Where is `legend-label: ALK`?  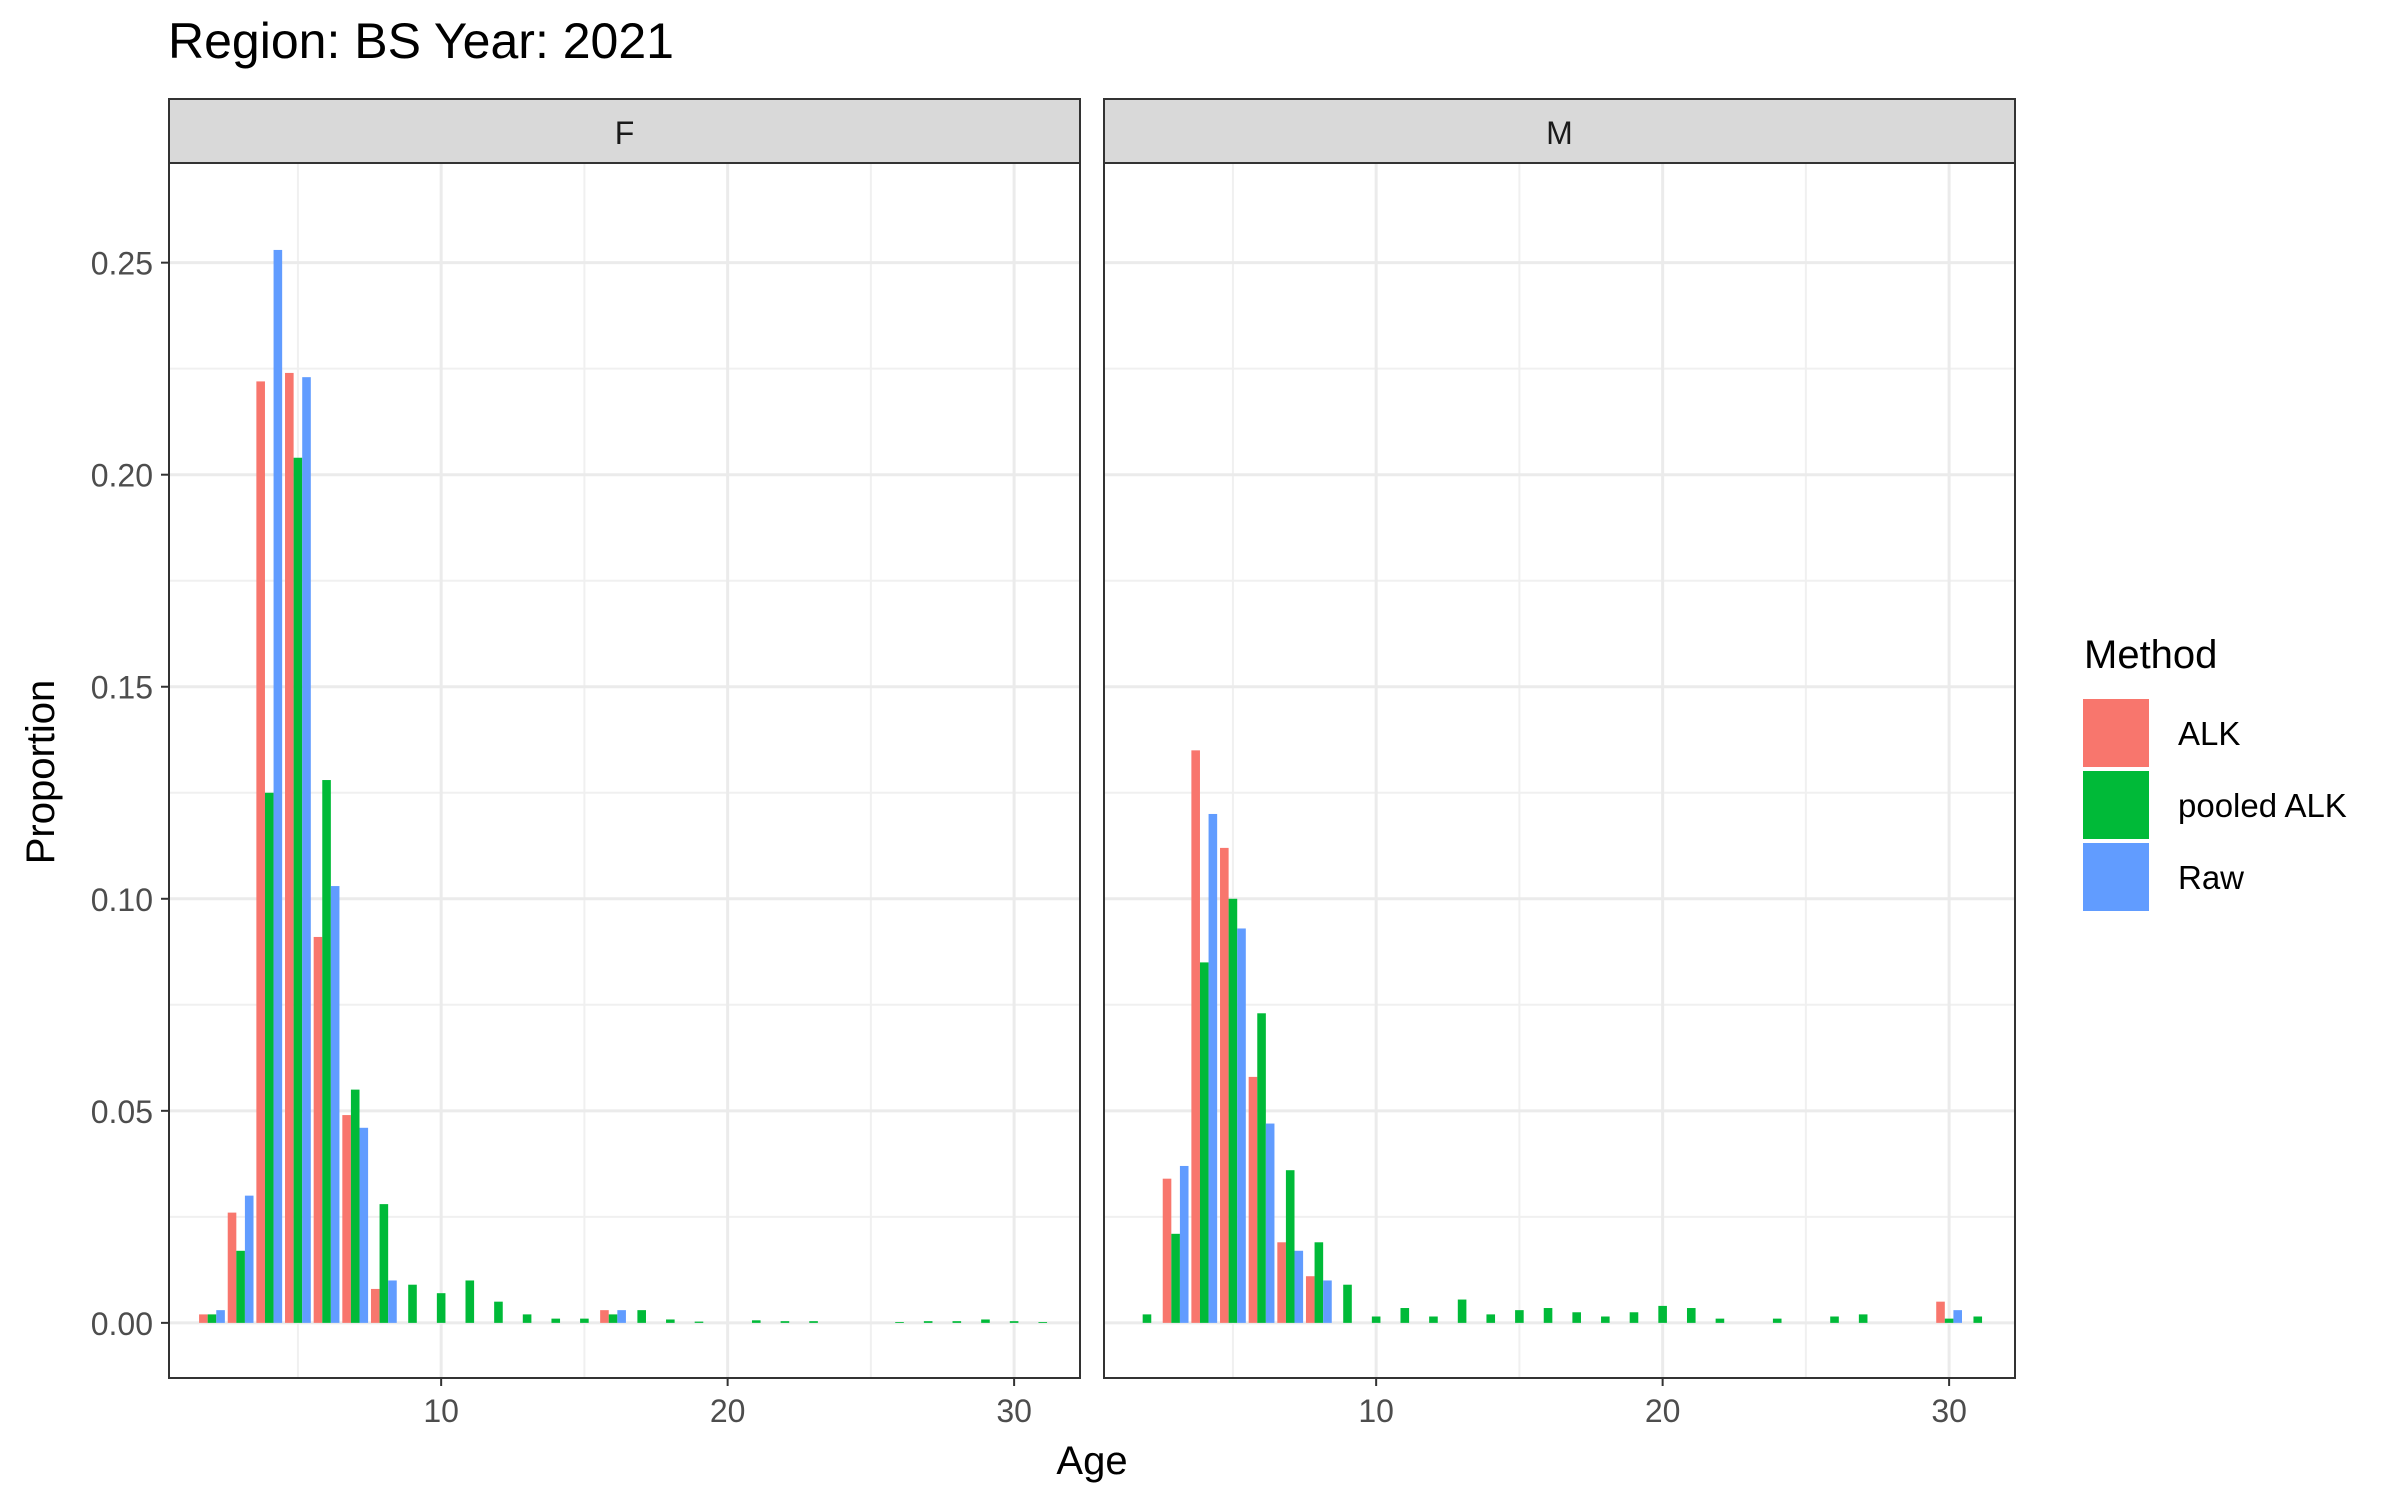
legend-label: ALK is located at coordinates (2209, 733).